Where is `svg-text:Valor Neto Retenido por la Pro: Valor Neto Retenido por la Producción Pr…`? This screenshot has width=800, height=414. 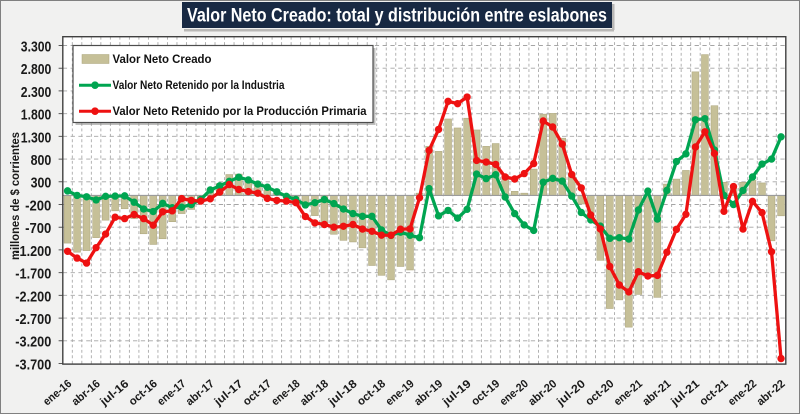
svg-text:Valor Neto Retenido por la Pro: Valor Neto Retenido por la Producción Pr… is located at coordinates (240, 112).